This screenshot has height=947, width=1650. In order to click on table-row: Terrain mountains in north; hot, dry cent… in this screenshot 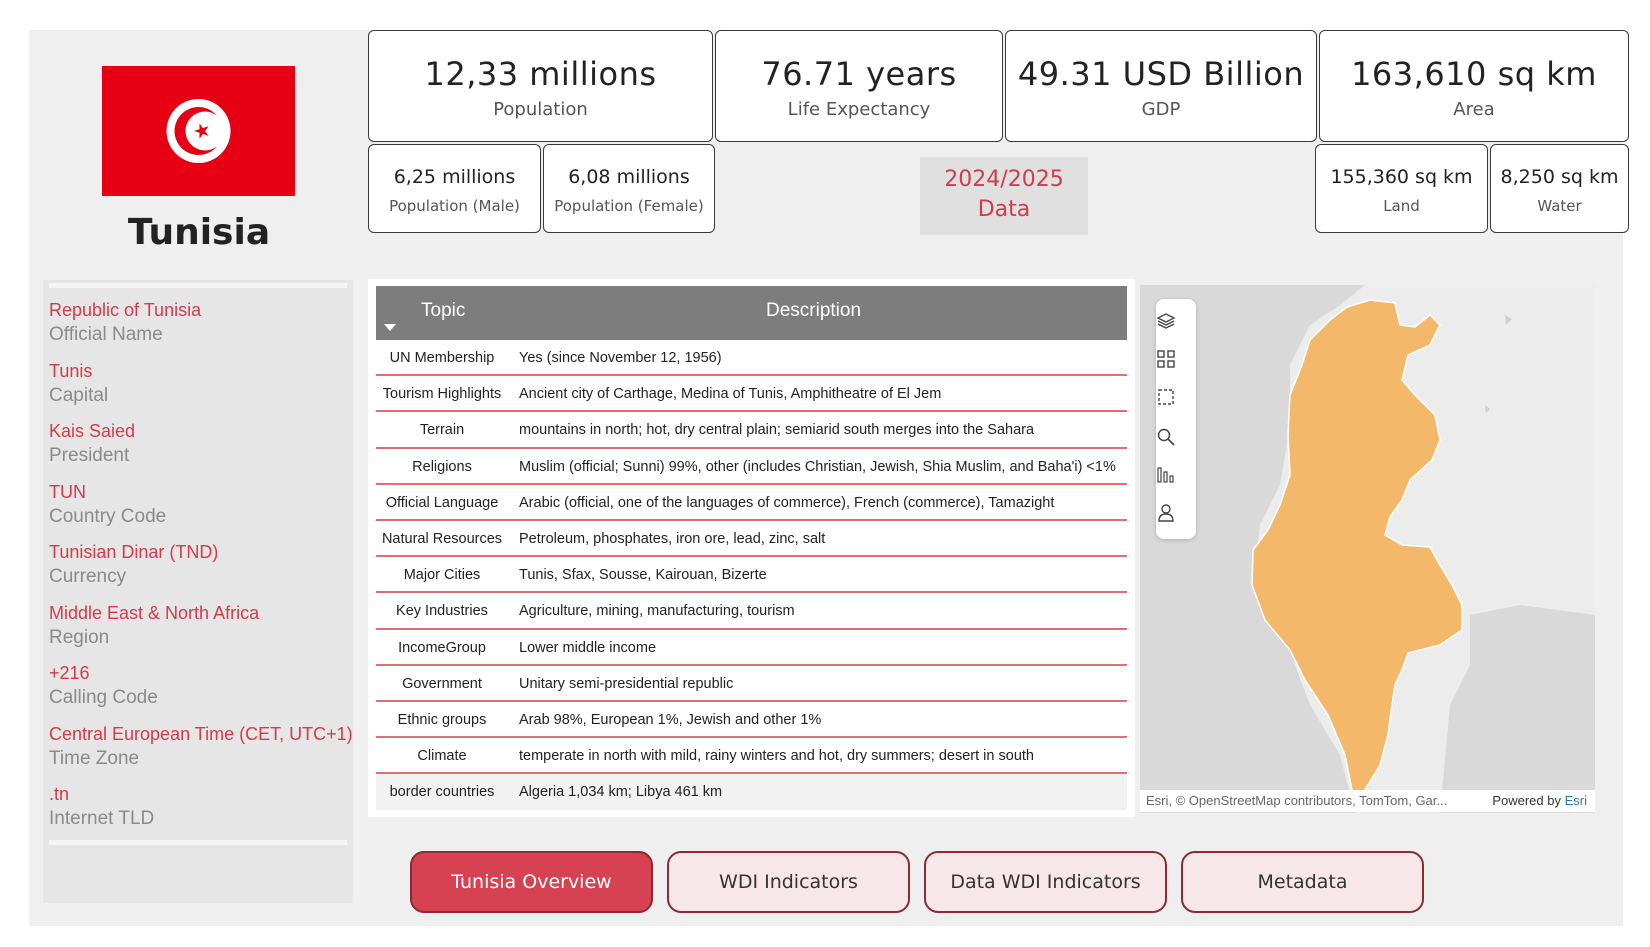, I will do `click(751, 430)`.